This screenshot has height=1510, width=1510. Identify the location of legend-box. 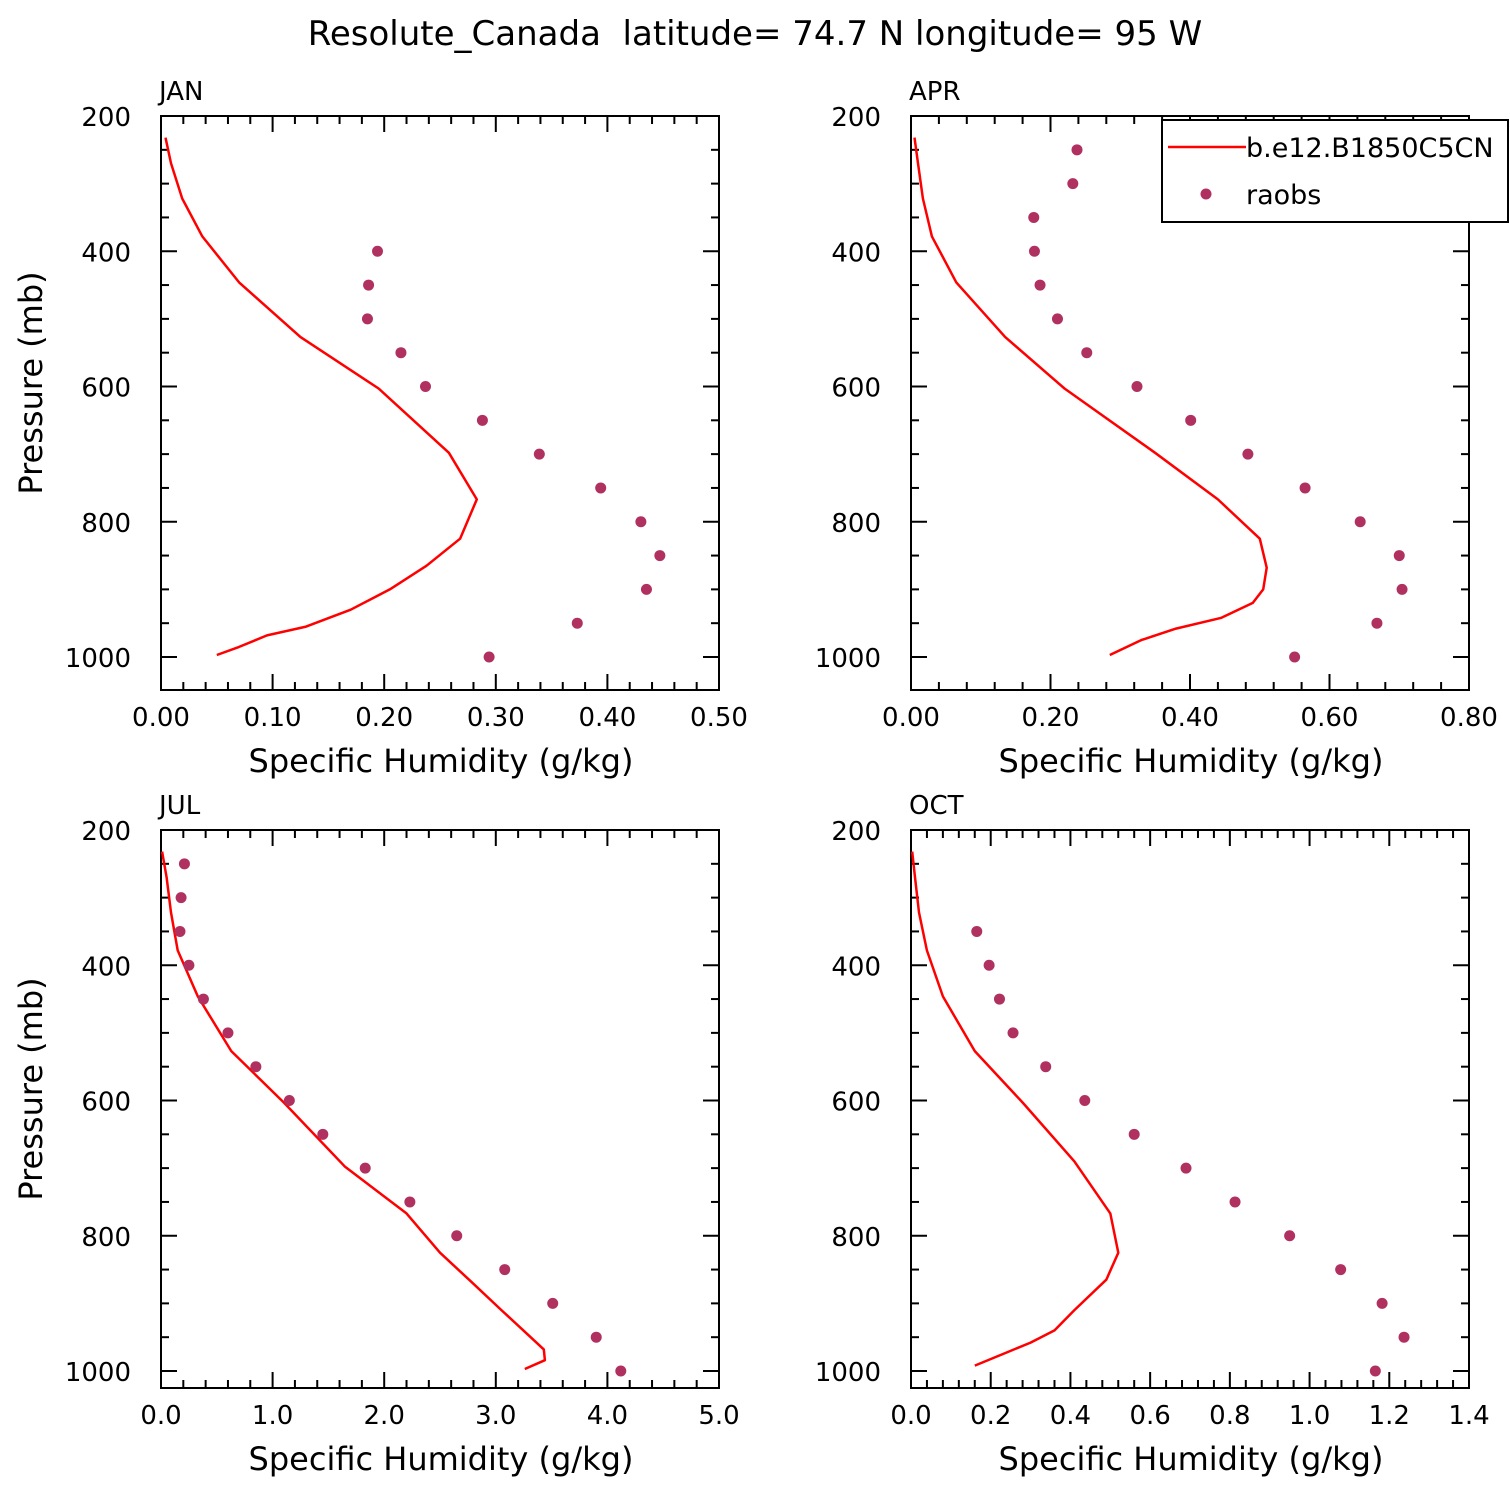
(1335, 171).